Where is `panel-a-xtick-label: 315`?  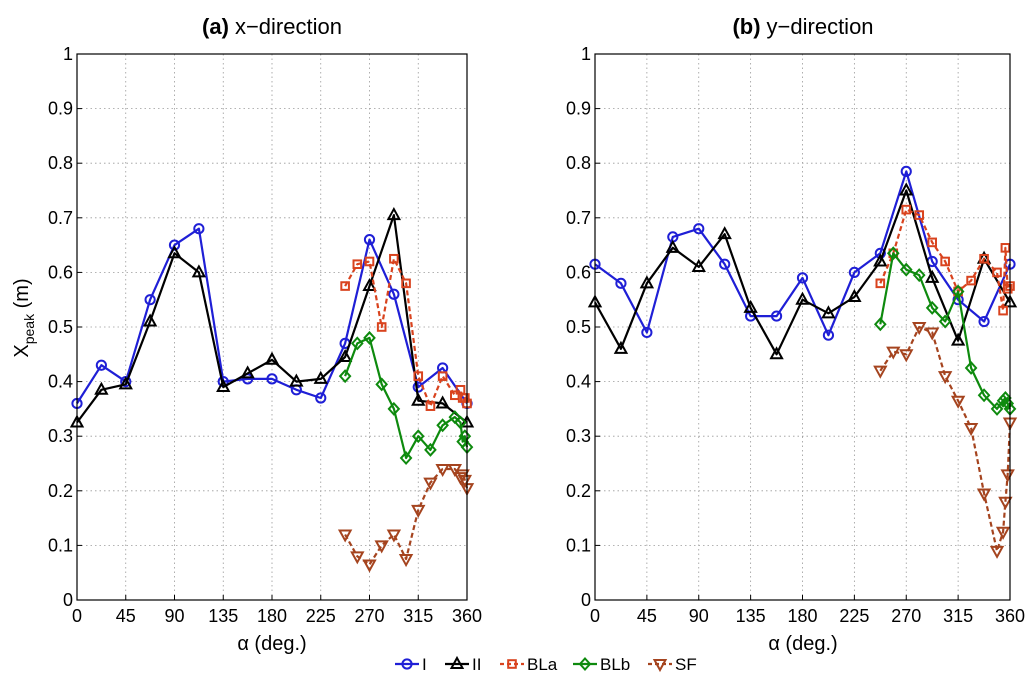 panel-a-xtick-label: 315 is located at coordinates (418, 616).